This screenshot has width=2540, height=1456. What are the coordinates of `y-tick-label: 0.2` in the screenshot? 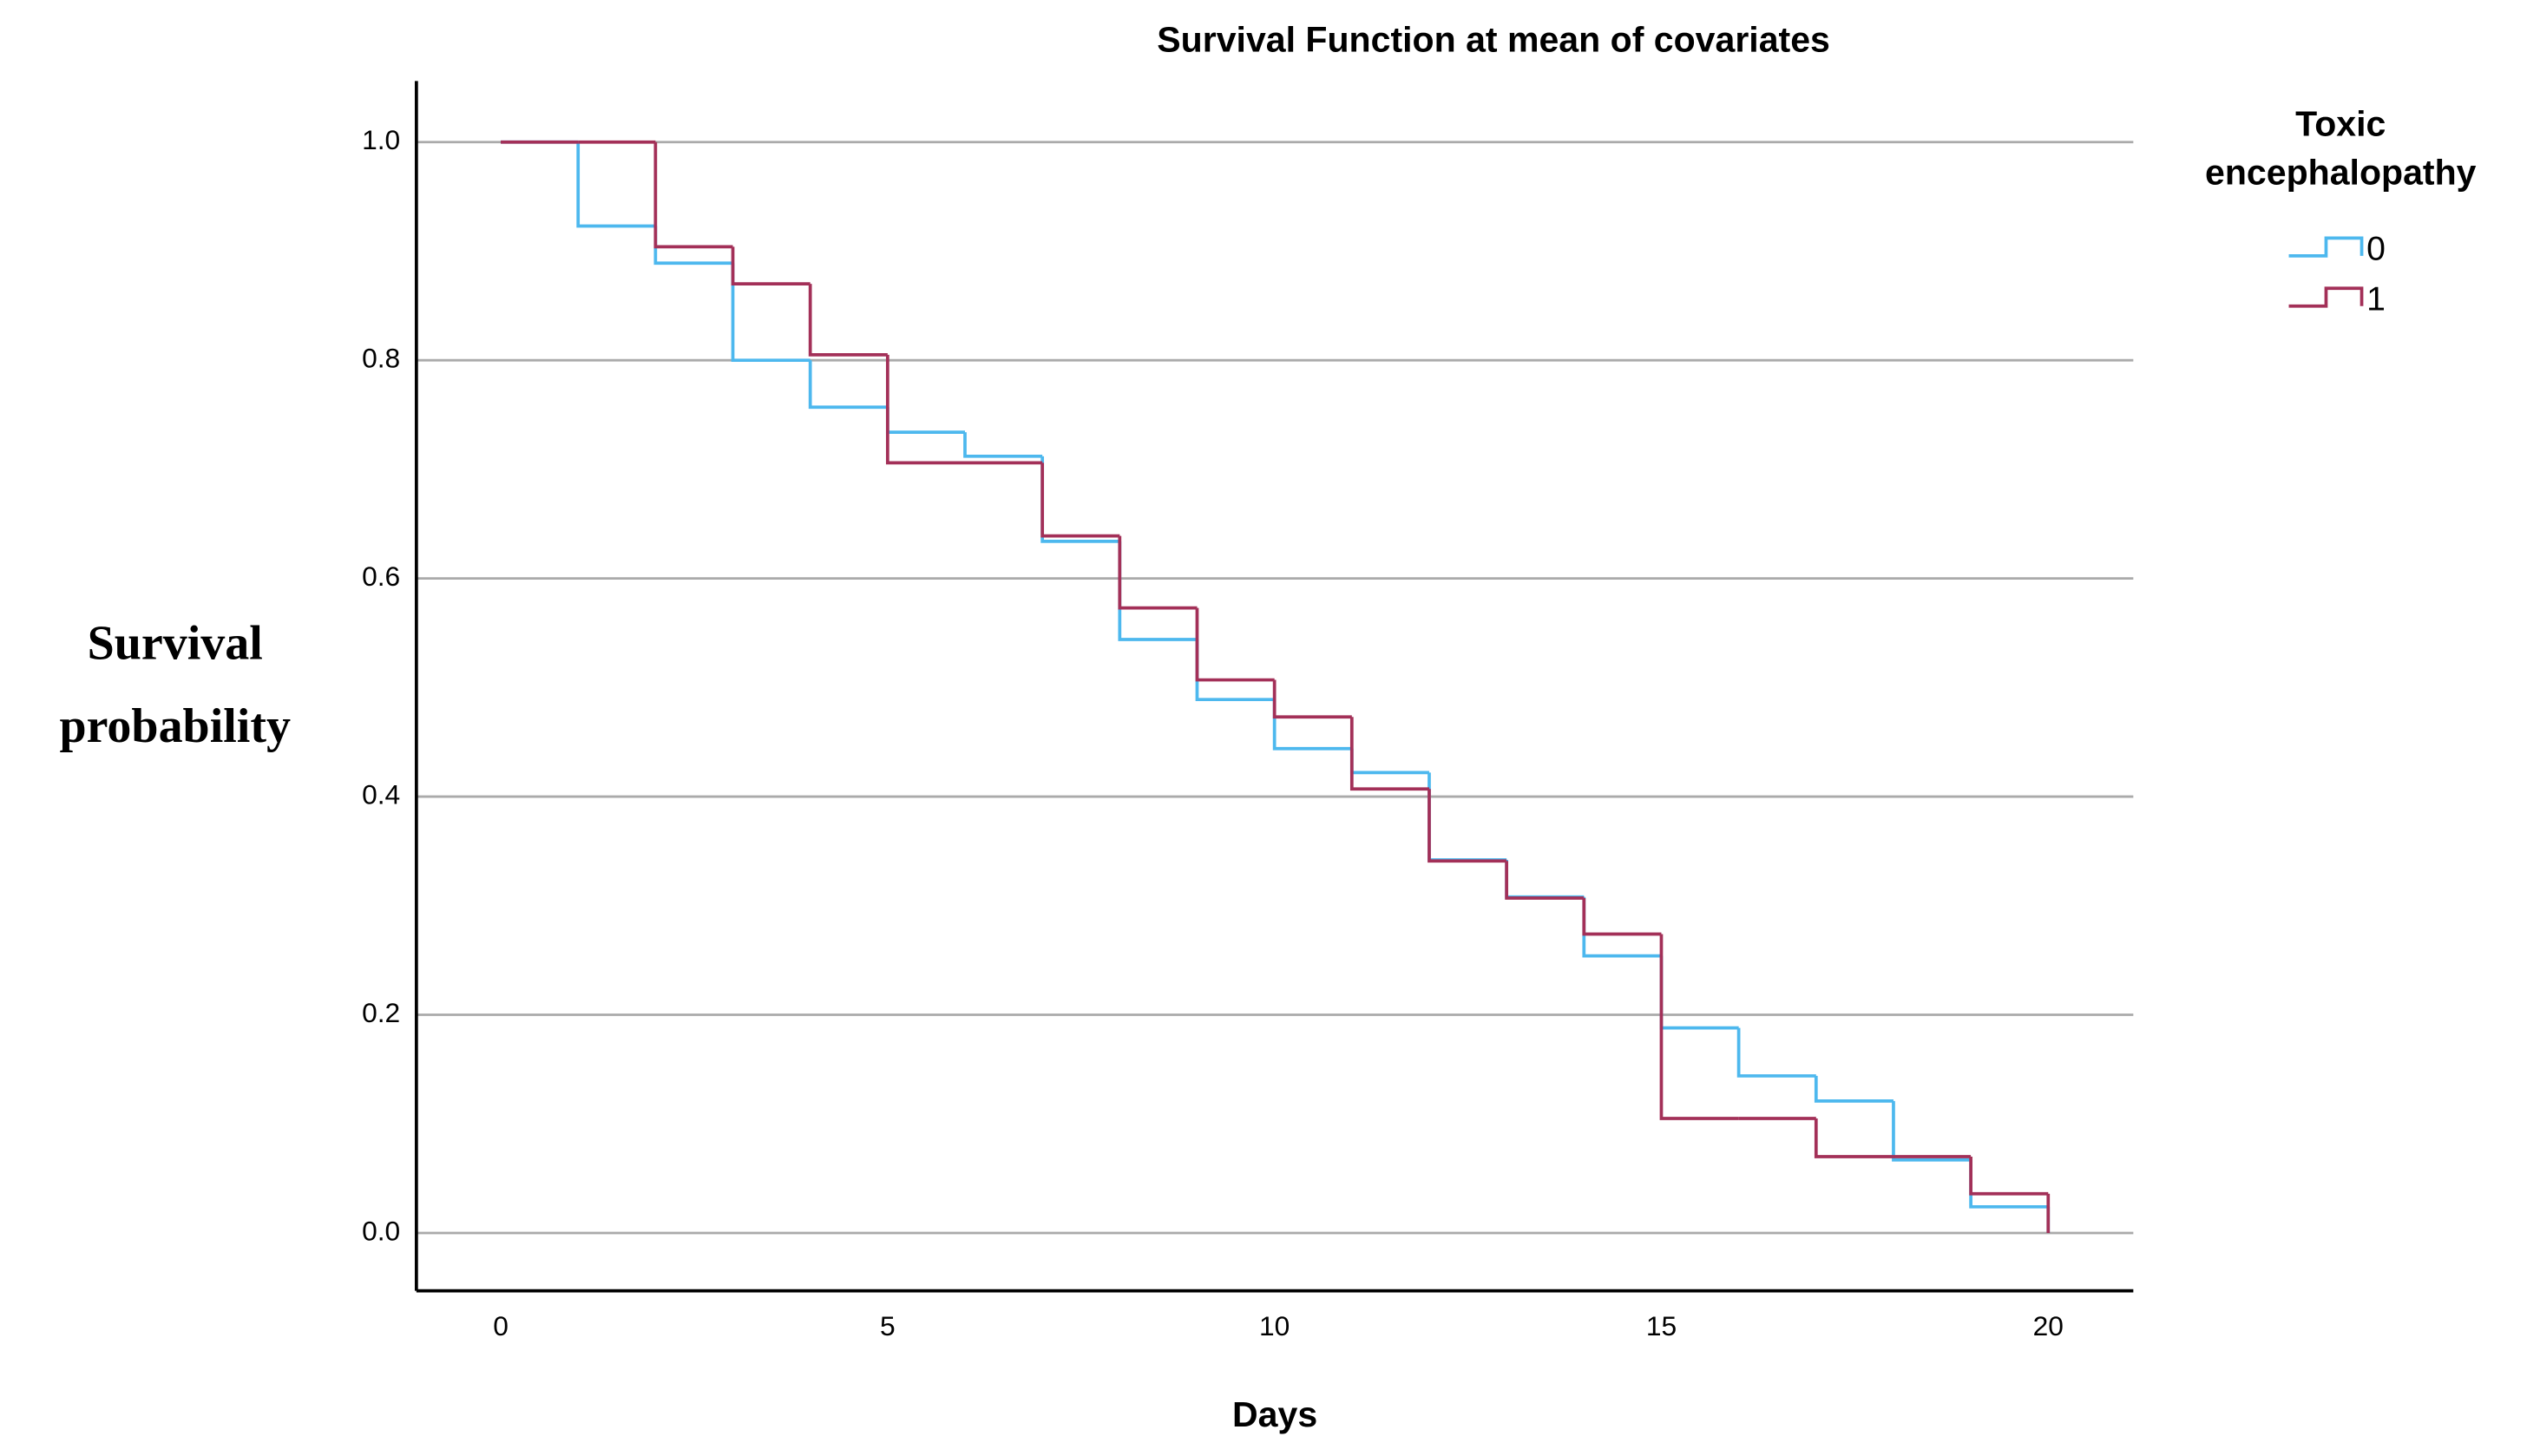 It's located at (381, 1012).